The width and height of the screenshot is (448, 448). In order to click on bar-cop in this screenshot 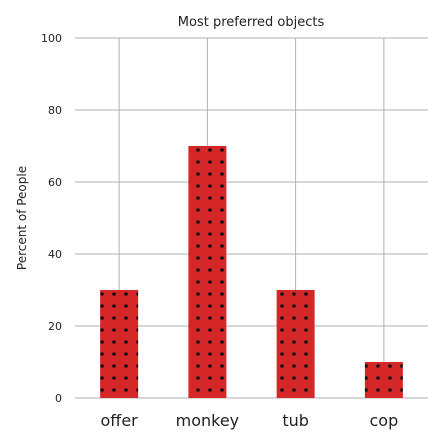, I will do `click(383, 380)`.